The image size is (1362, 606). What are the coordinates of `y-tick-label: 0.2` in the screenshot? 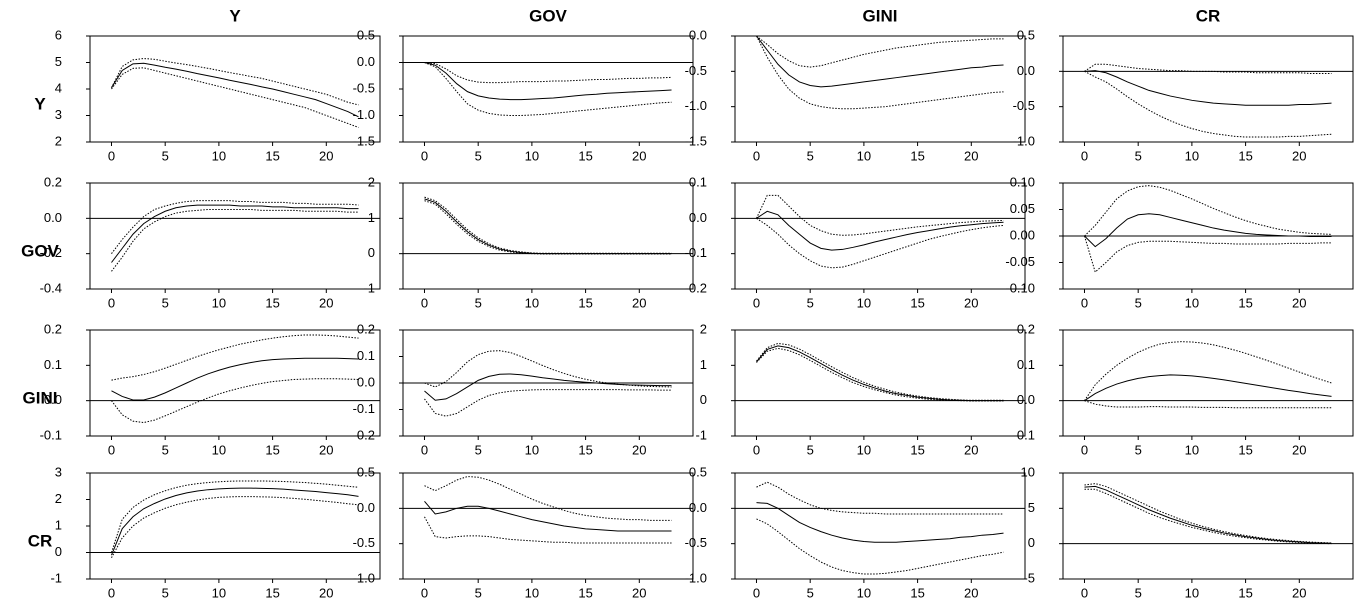 It's located at (53, 181).